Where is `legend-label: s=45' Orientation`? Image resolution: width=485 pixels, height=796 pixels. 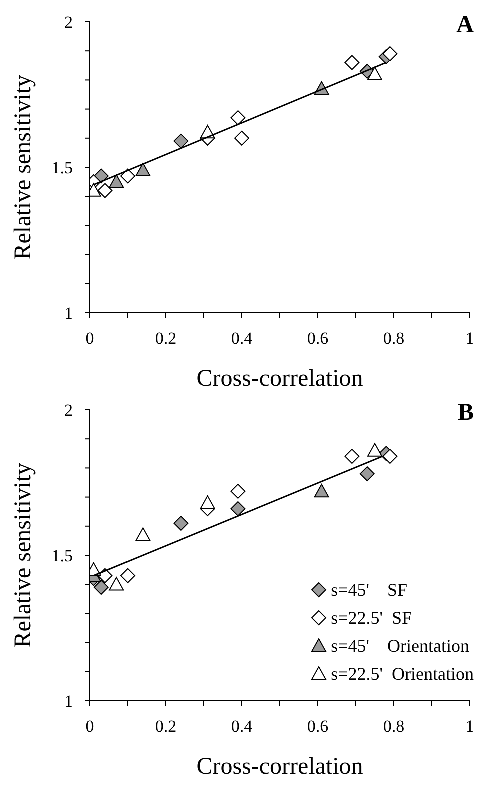 legend-label: s=45' Orientation is located at coordinates (400, 646).